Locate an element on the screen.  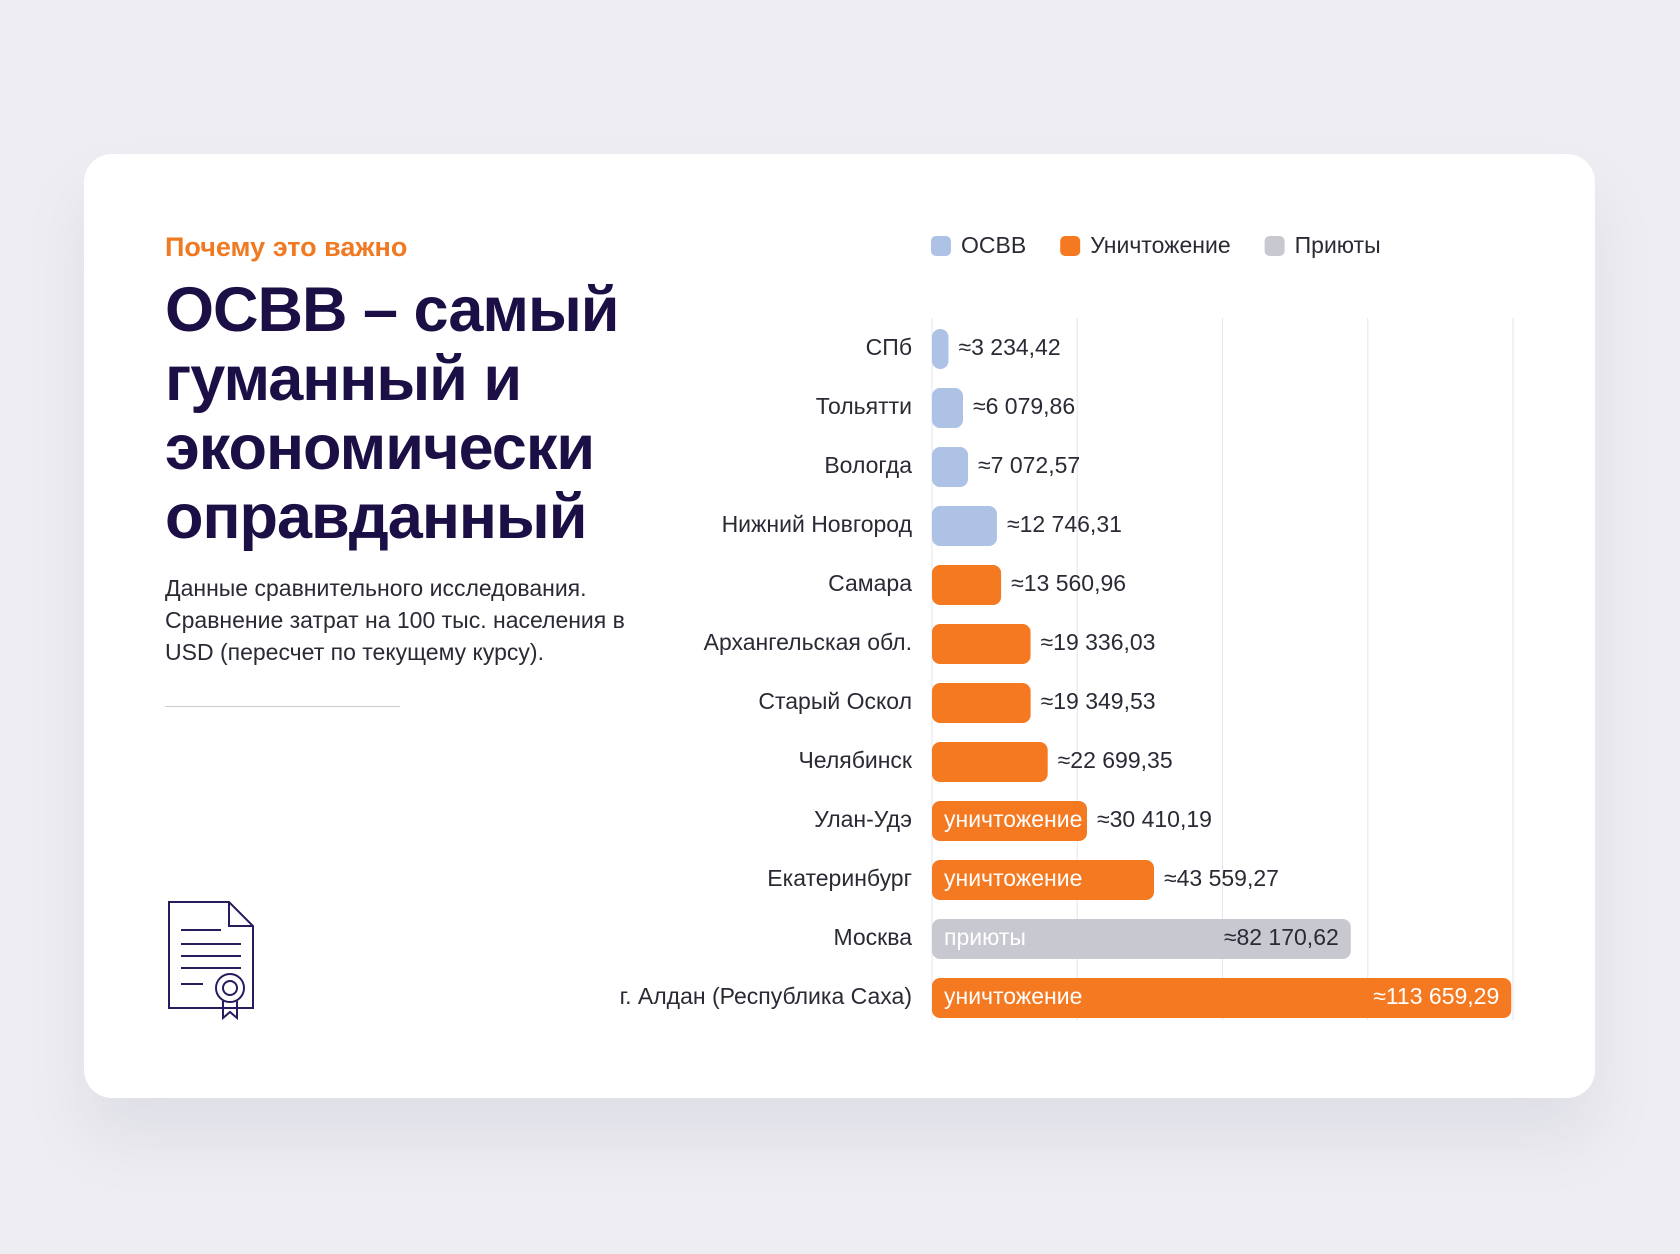
value-label: ≈22 699,35 is located at coordinates (1115, 760).